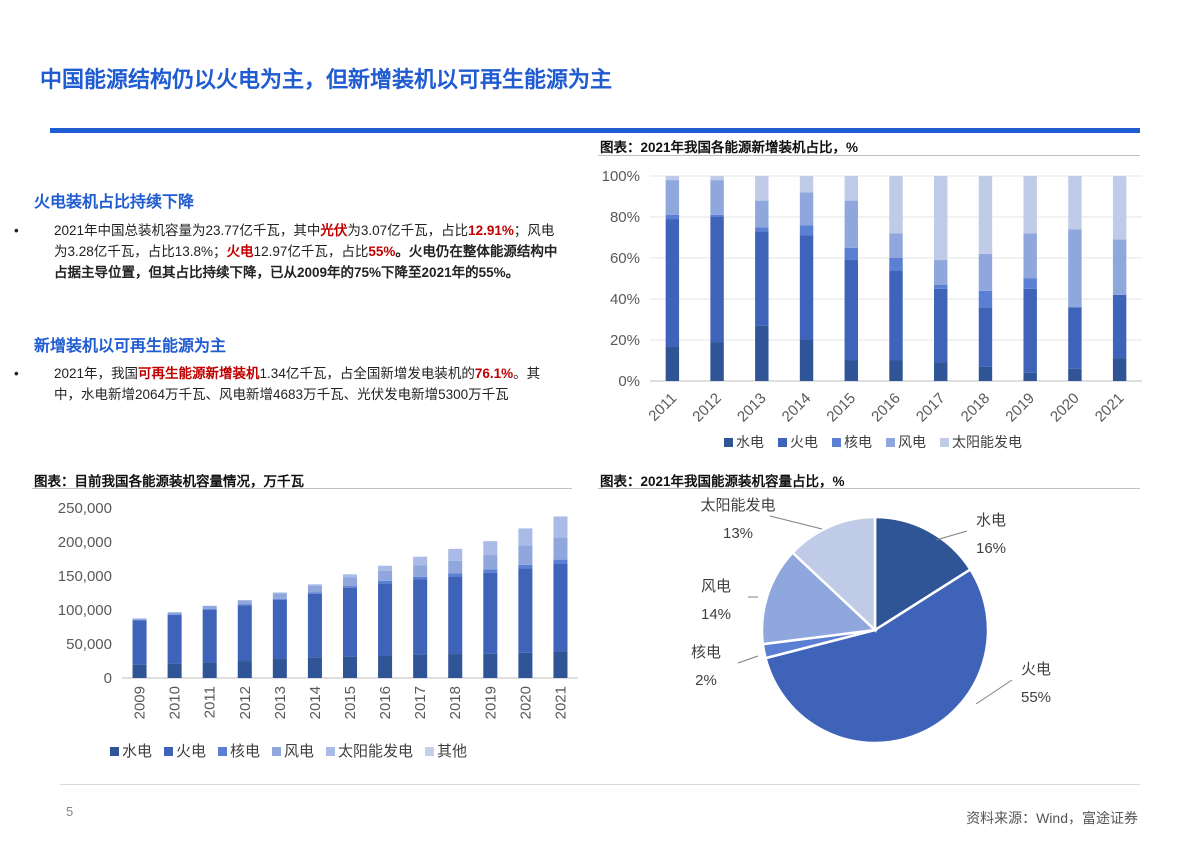 The width and height of the screenshot is (1190, 841). I want to click on caption-divider, so click(869, 155).